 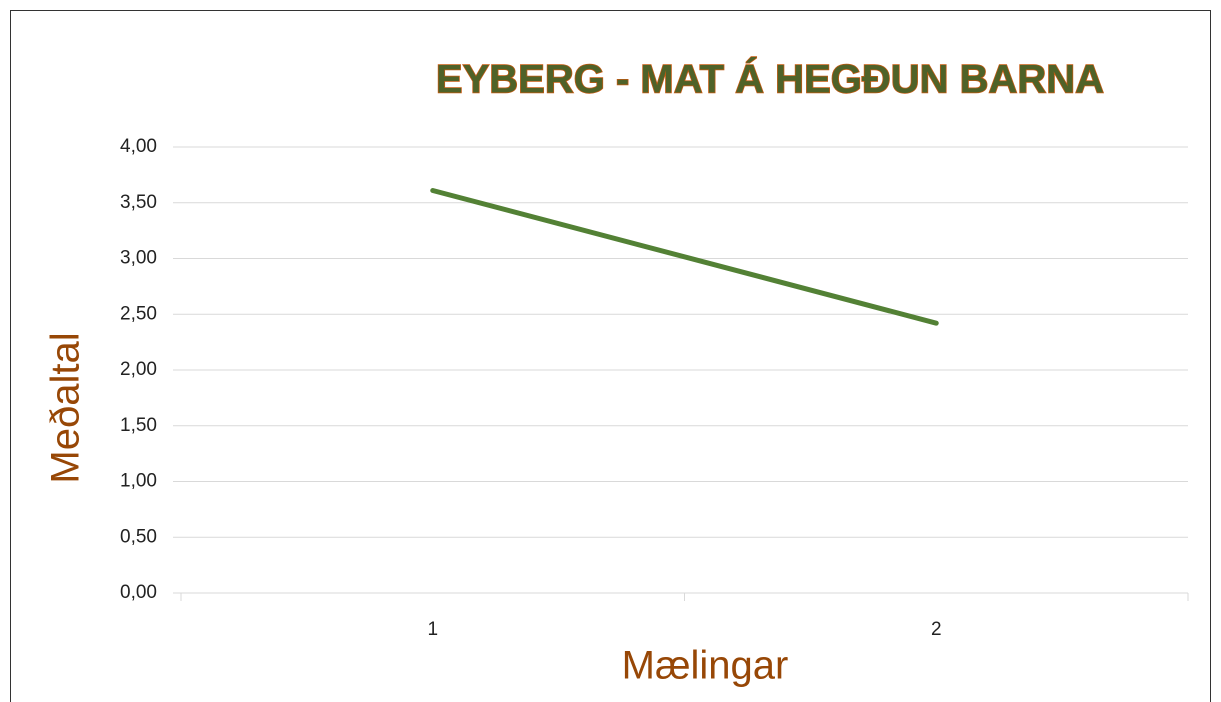 I want to click on y-tick-label: 0,50, so click(x=138, y=536).